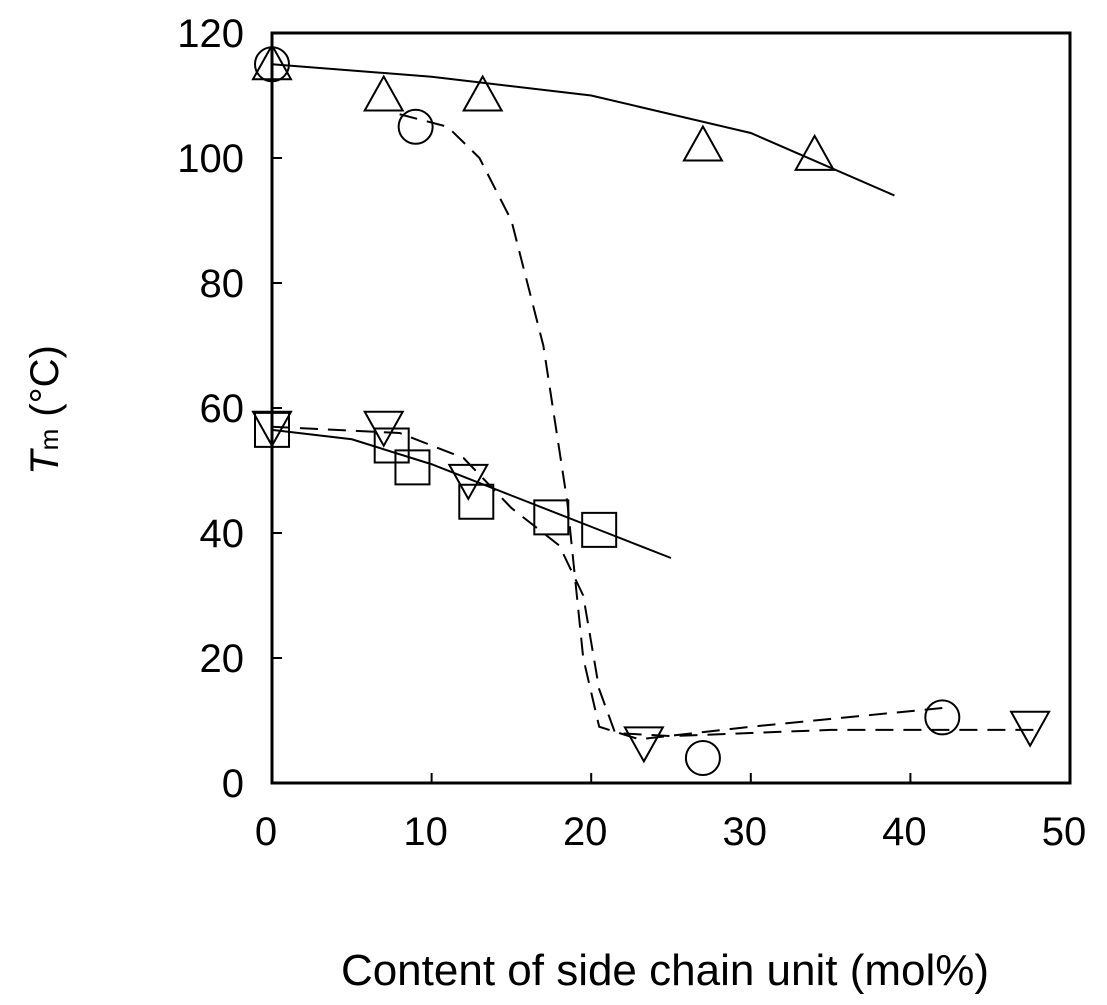 This screenshot has height=1005, width=1107. What do you see at coordinates (222, 284) in the screenshot?
I see `y-tick-label: 80` at bounding box center [222, 284].